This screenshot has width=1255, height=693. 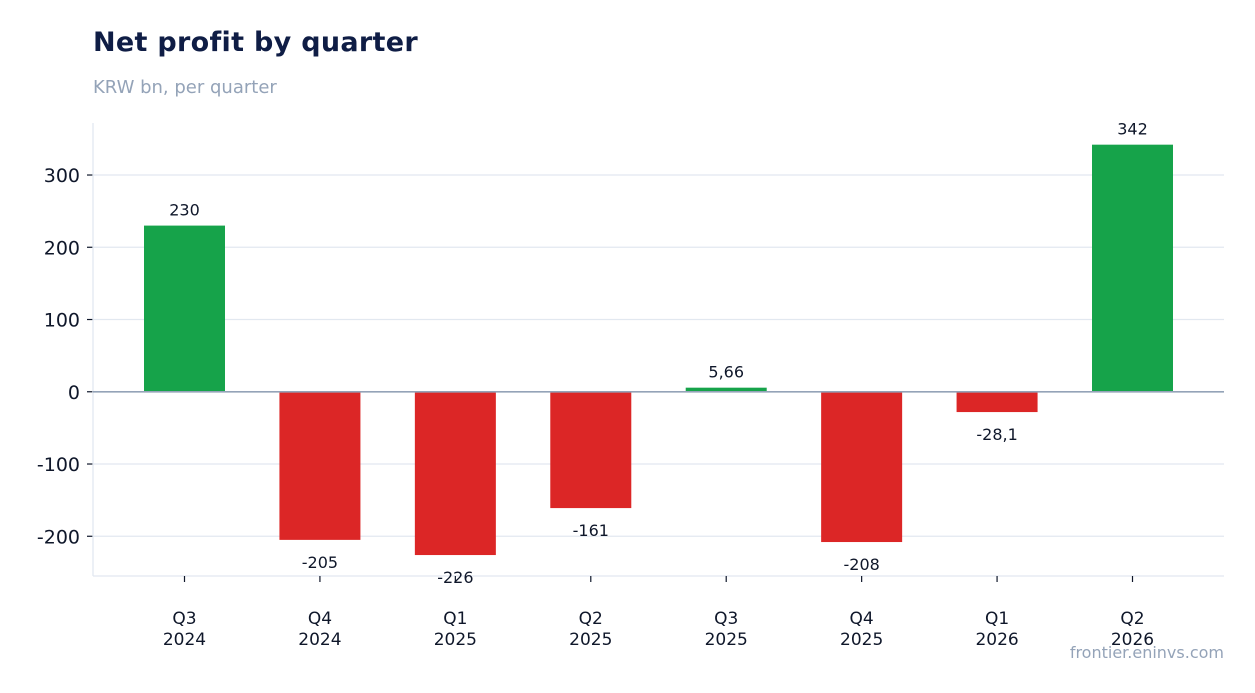 What do you see at coordinates (58, 465) in the screenshot?
I see `y-tick-label: -100` at bounding box center [58, 465].